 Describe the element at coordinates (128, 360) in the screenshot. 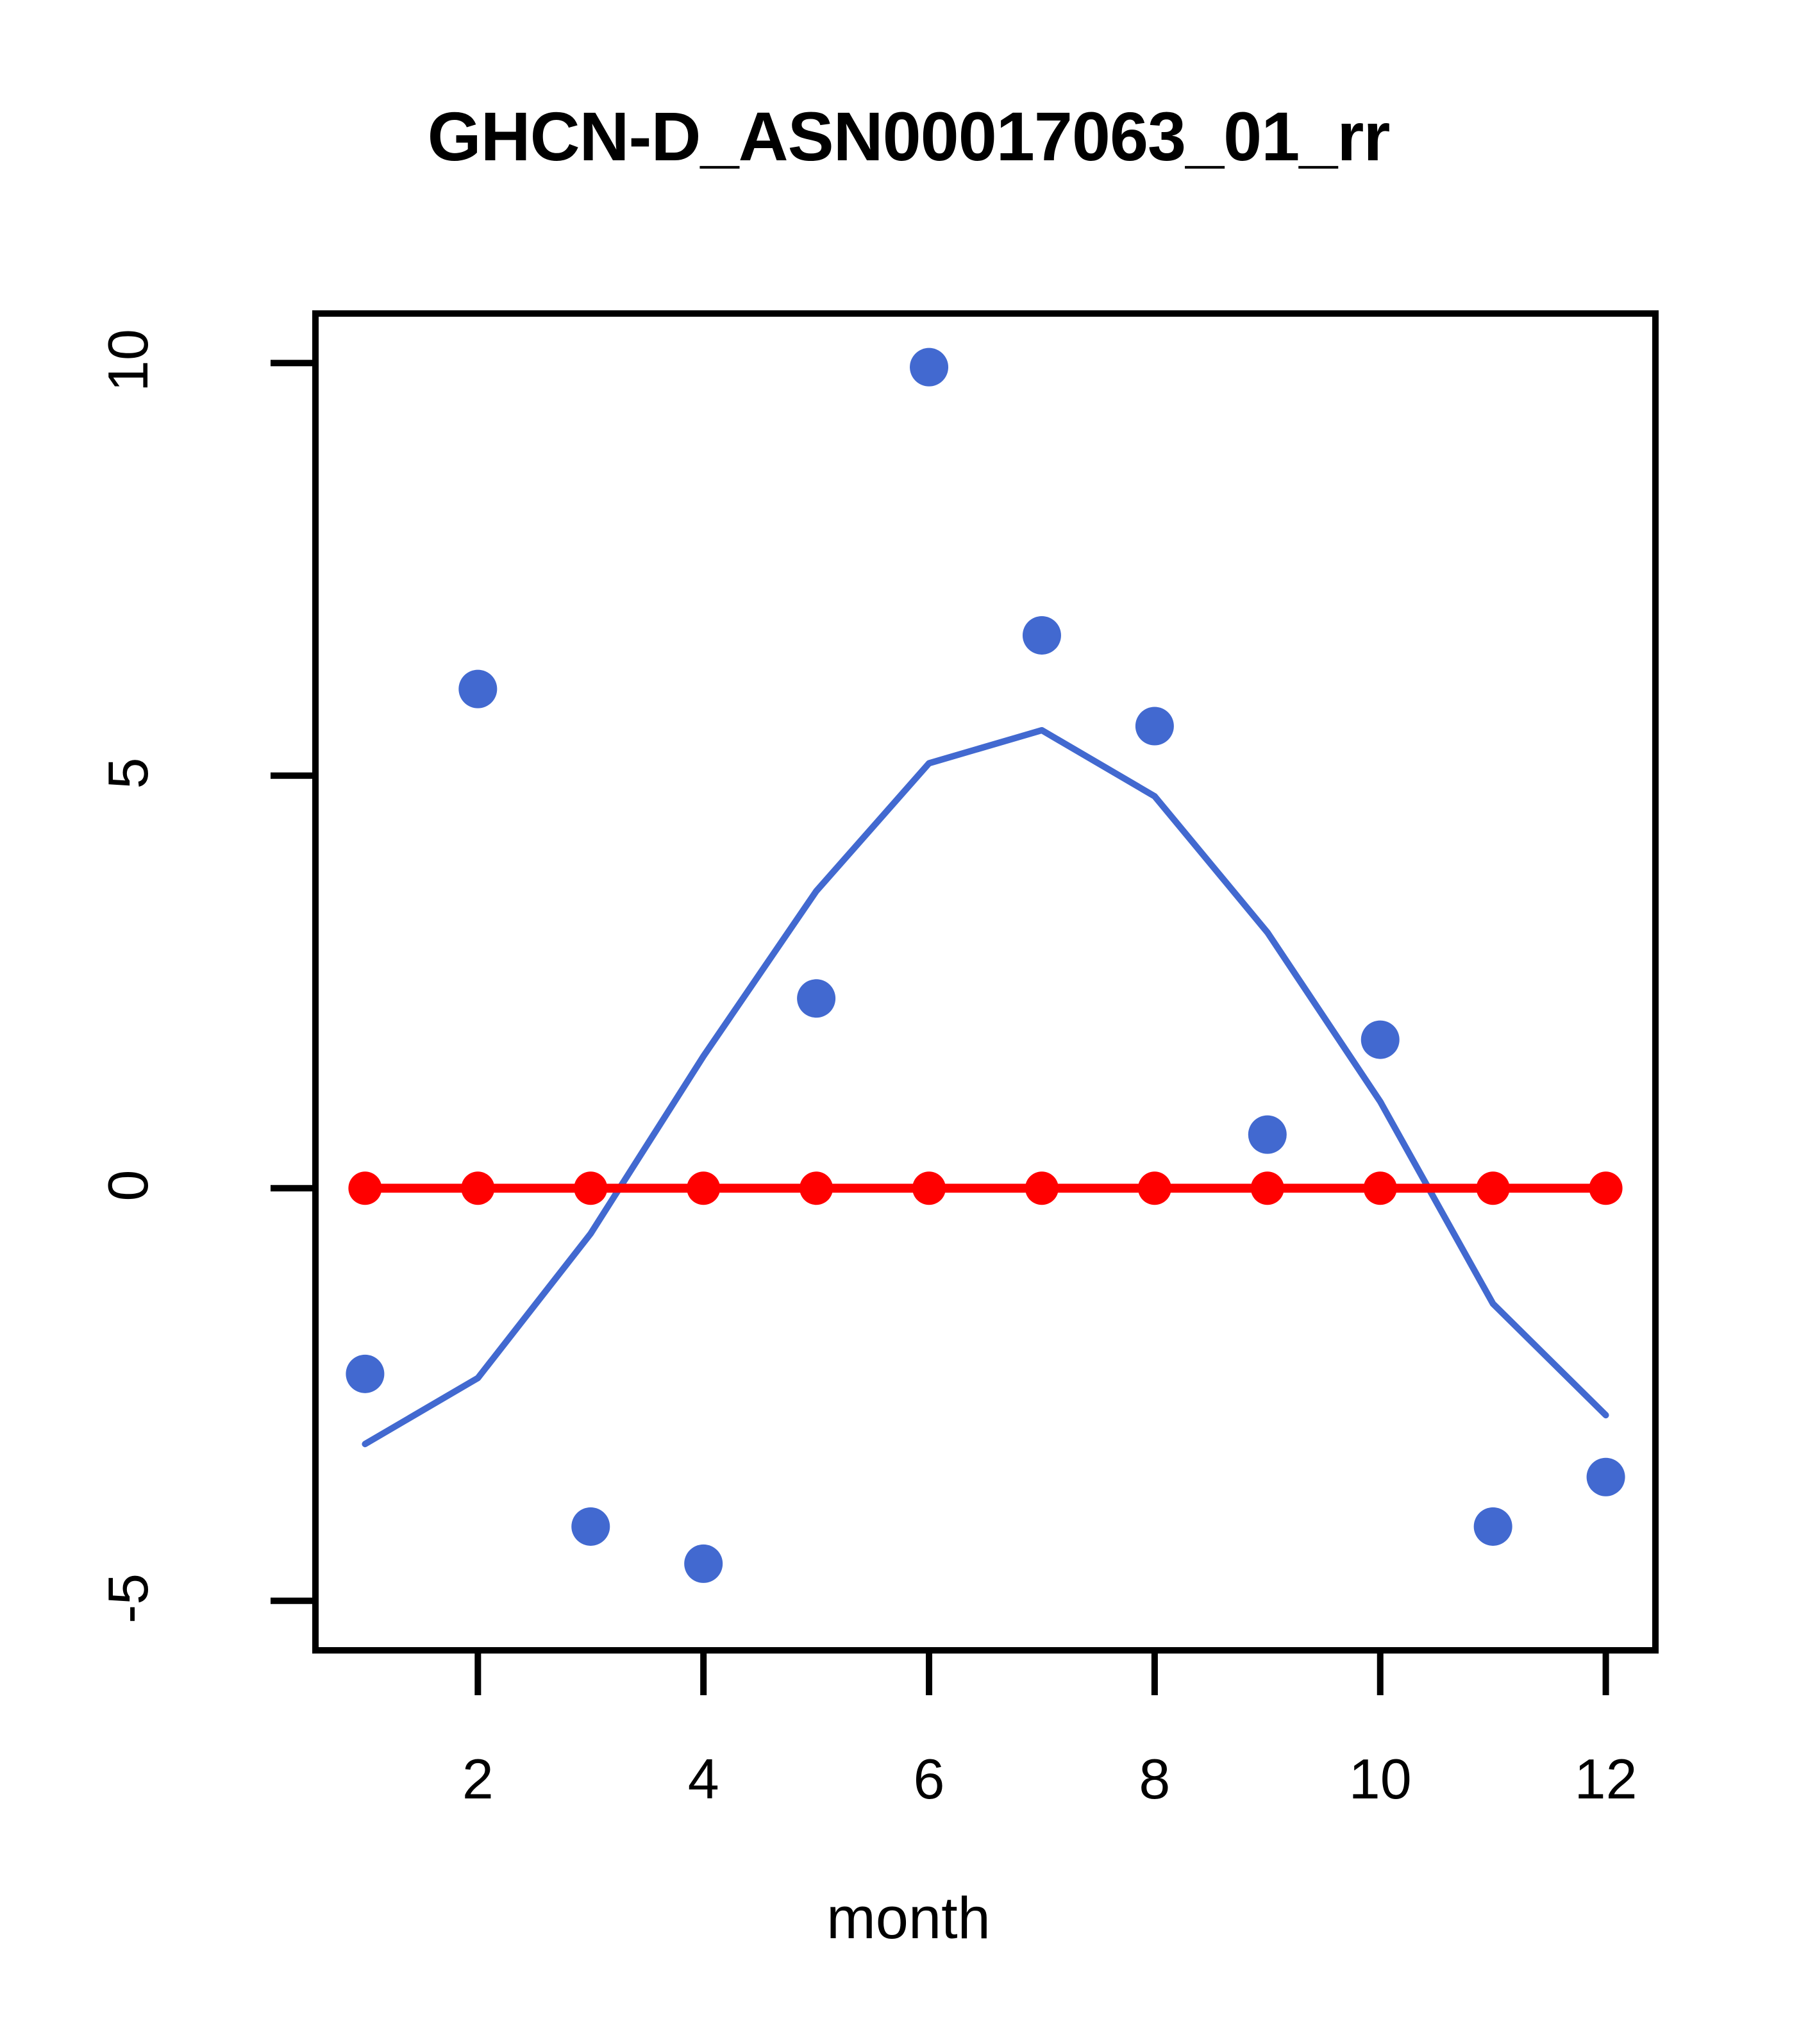

I see `y-axis-tick-label: 10` at that location.